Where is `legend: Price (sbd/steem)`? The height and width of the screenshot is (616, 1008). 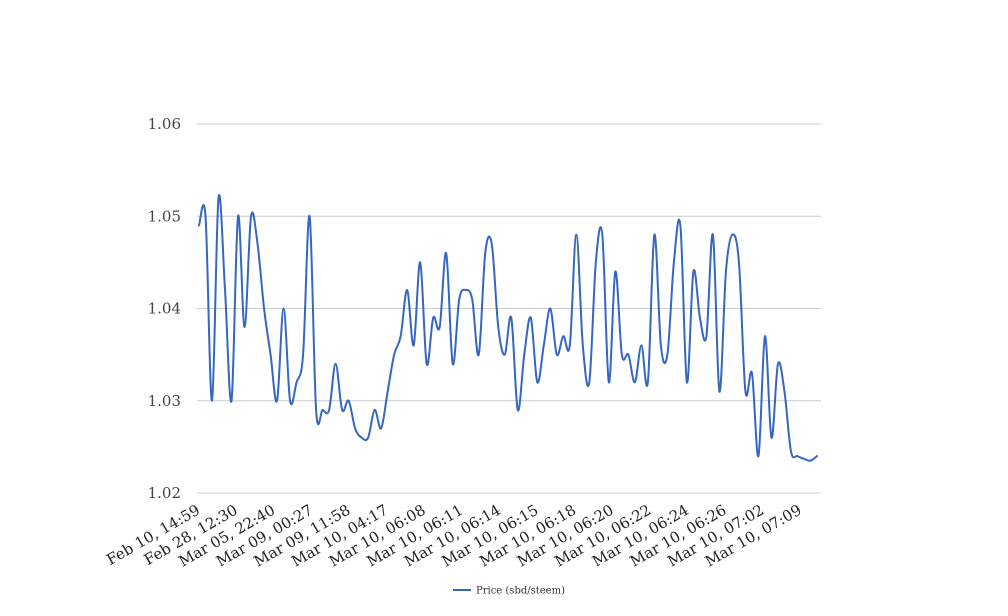 legend: Price (sbd/steem) is located at coordinates (509, 591).